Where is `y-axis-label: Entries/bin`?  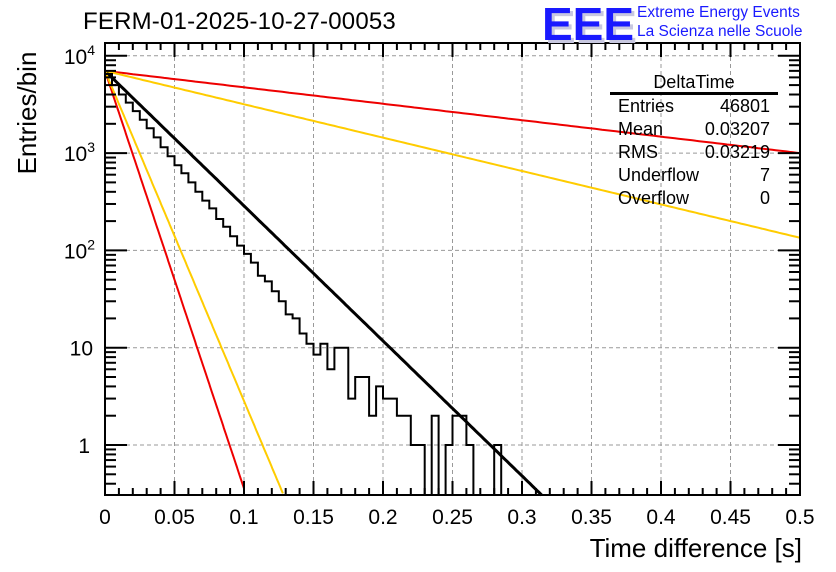
y-axis-label: Entries/bin is located at coordinates (27, 113).